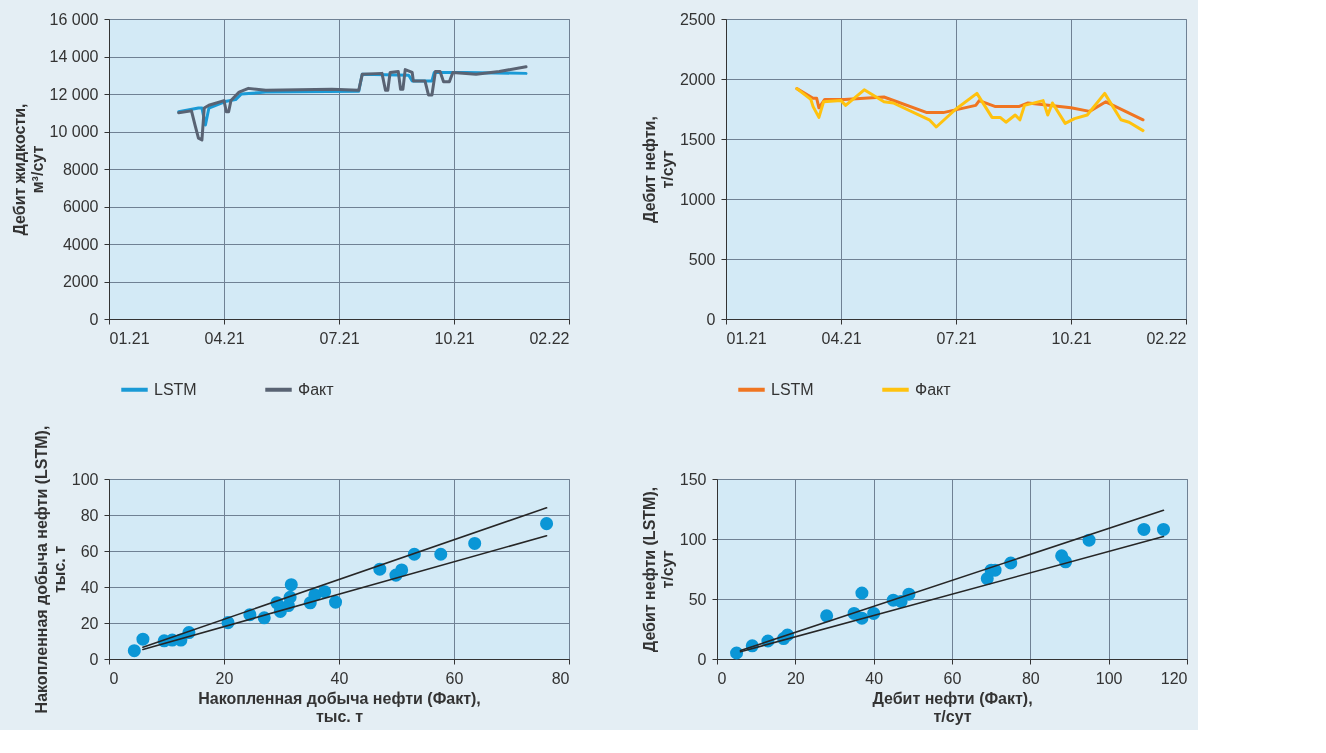  I want to click on x-tick-label: 120, so click(1174, 678).